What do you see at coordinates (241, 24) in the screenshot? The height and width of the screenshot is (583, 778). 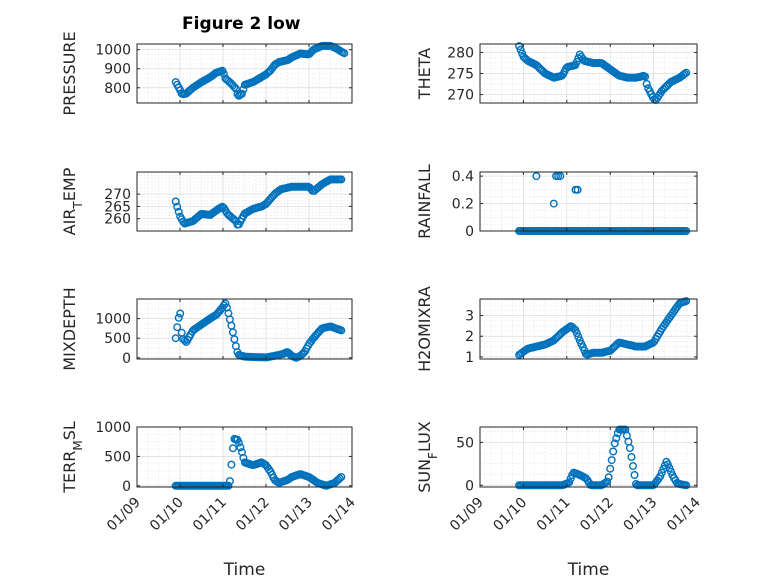 I see `figure-title: Figure 2 low` at bounding box center [241, 24].